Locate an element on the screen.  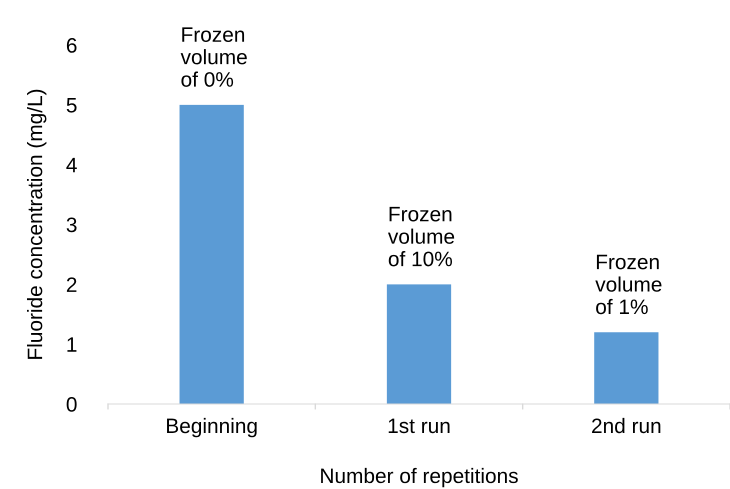
y-tick-label: 3 is located at coordinates (71, 225).